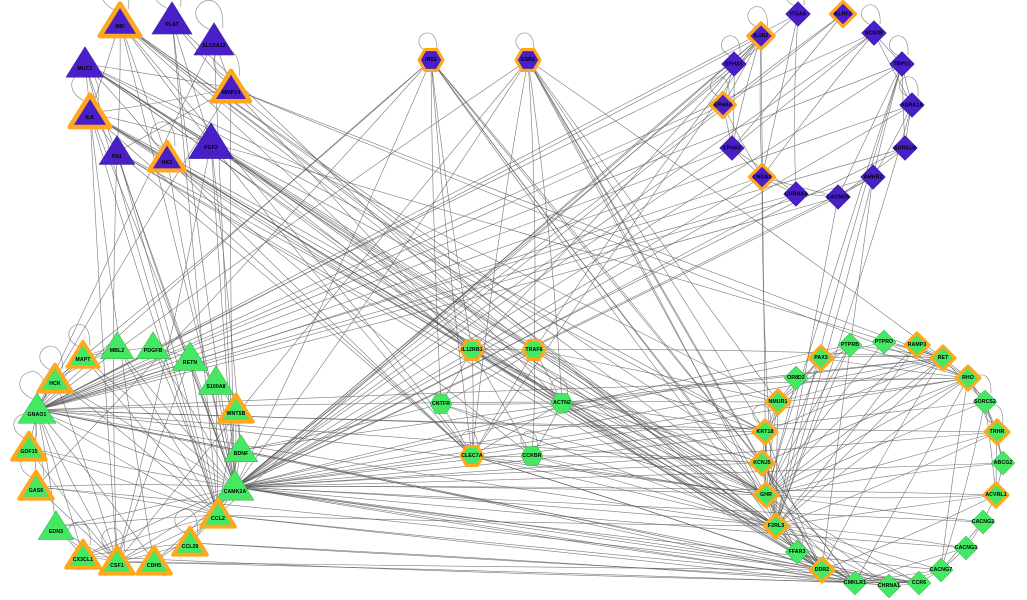 The width and height of the screenshot is (1027, 600). I want to click on graph-node-chrna4: CHRNA4, so click(796, 194).